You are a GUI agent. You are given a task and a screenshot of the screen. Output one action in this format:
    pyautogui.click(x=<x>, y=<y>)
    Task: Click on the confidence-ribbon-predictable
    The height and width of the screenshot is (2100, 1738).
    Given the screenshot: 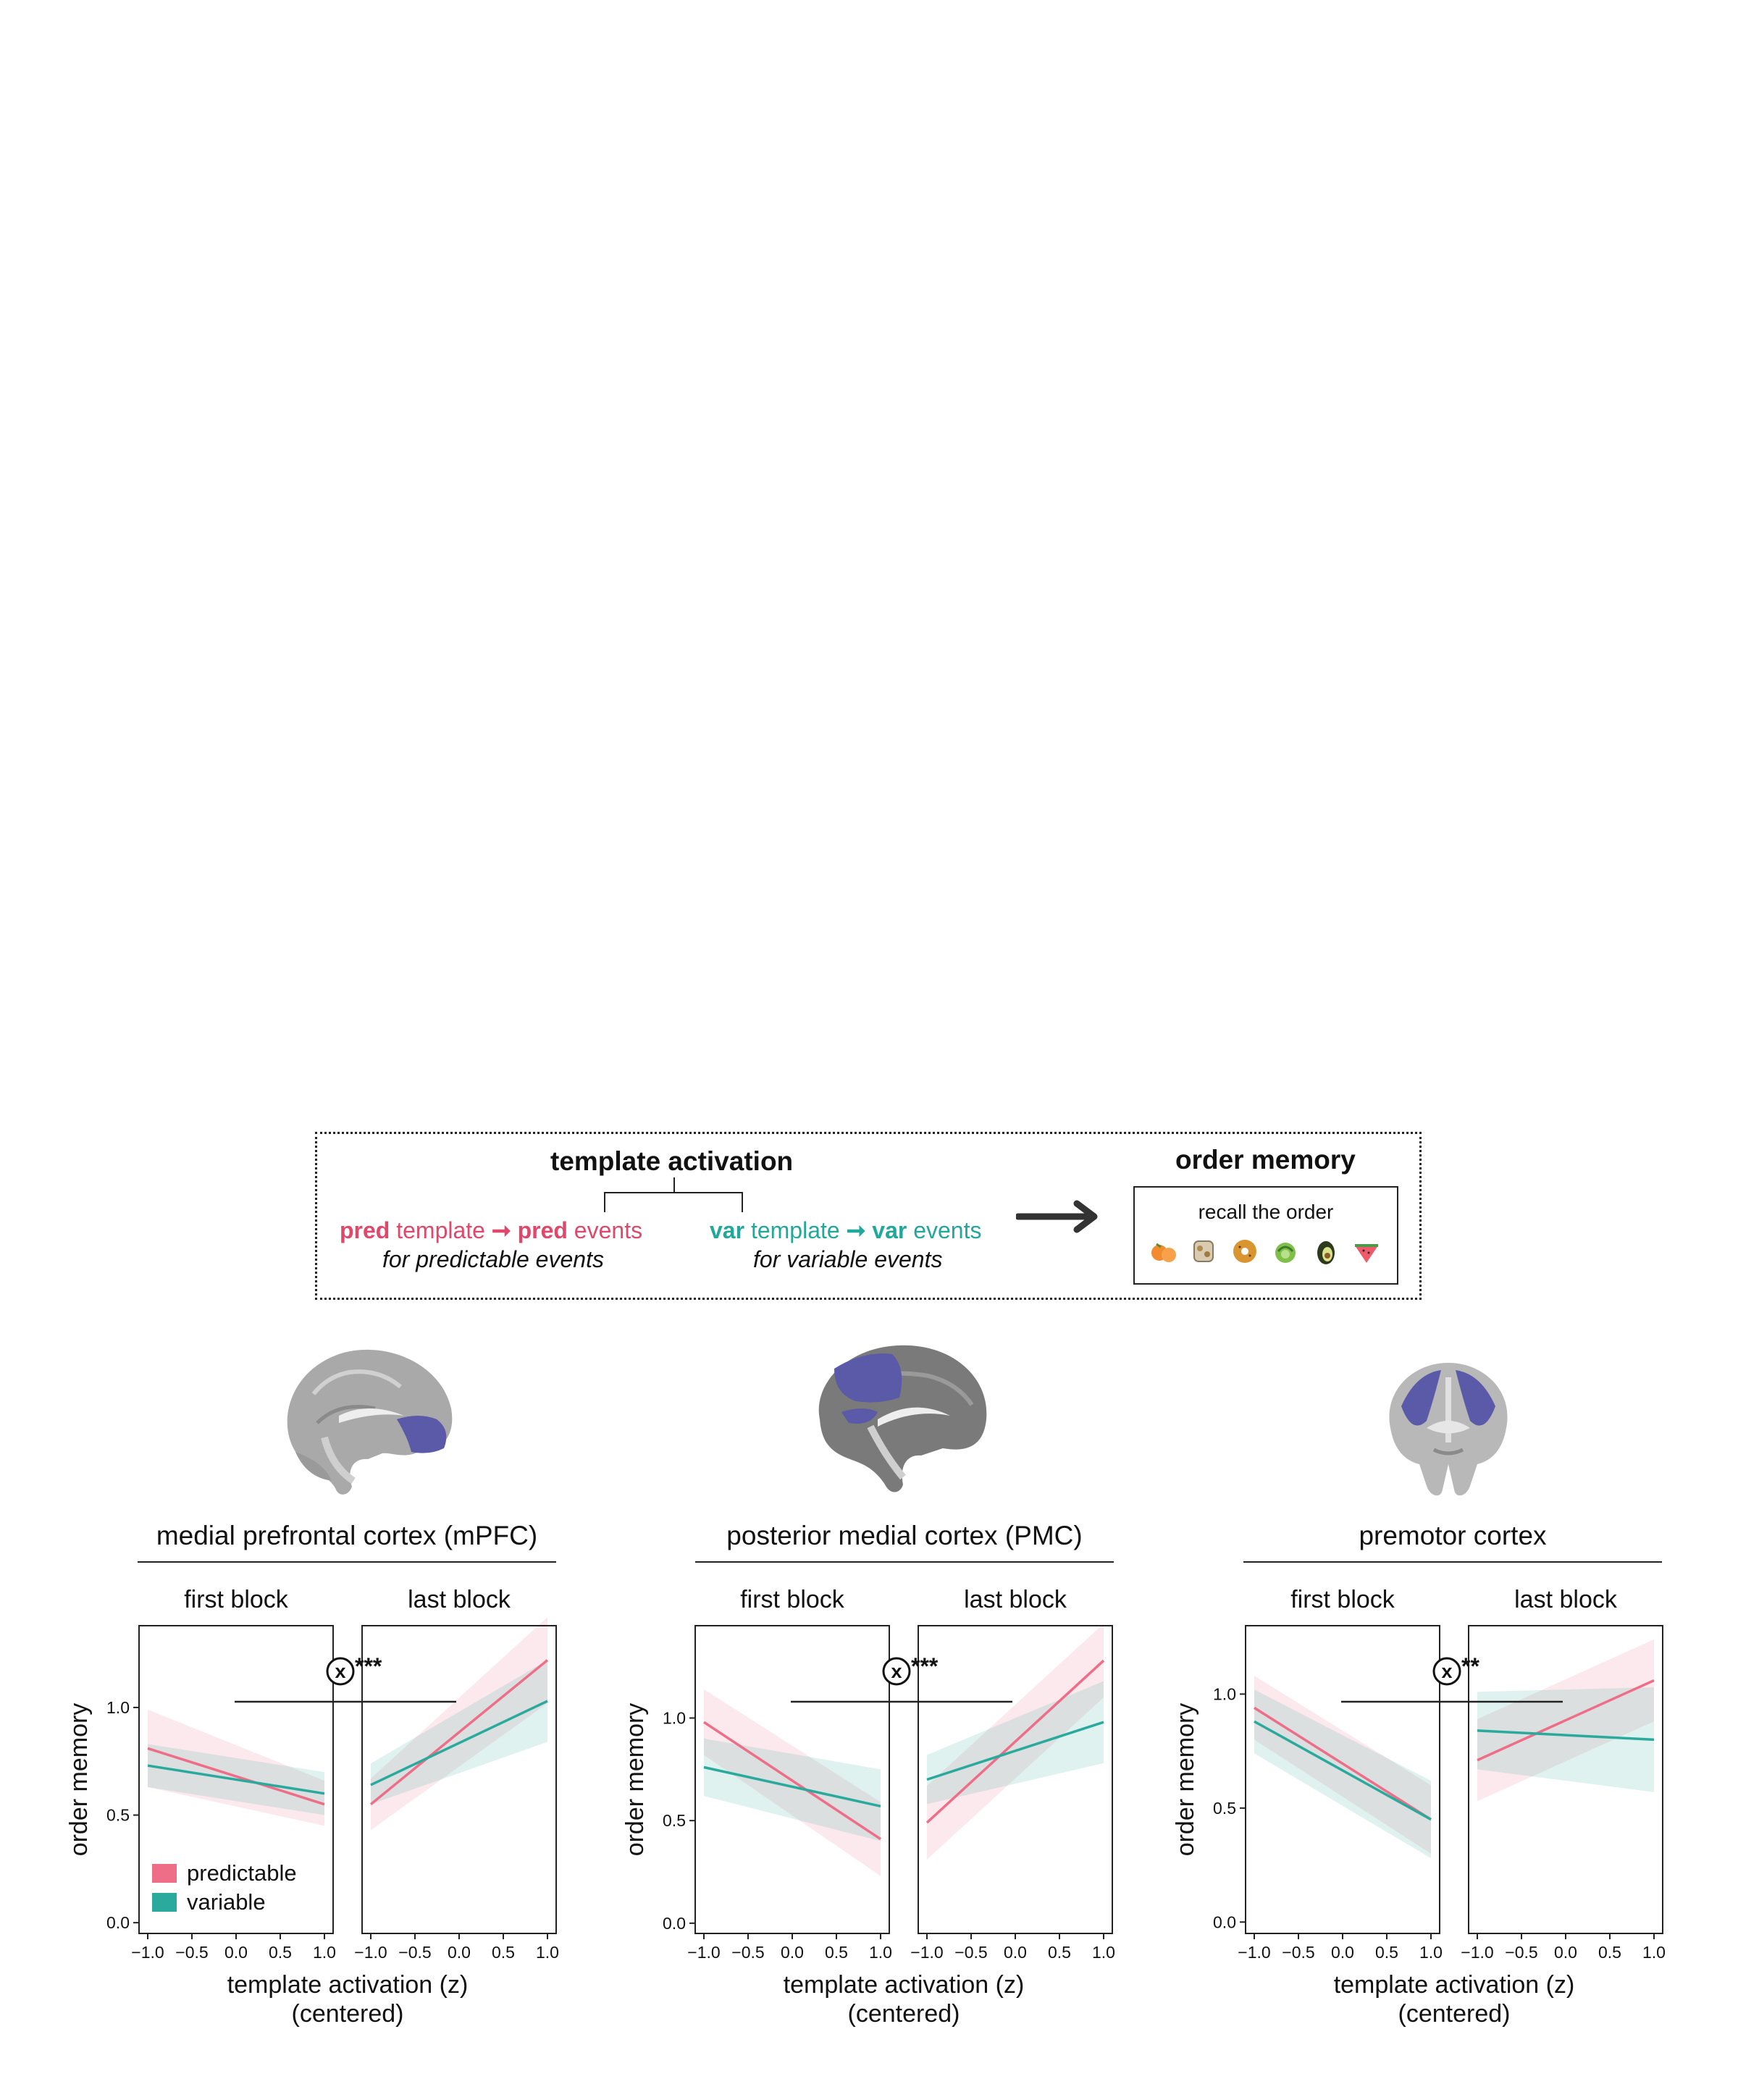 What is the action you would take?
    pyautogui.click(x=459, y=1724)
    